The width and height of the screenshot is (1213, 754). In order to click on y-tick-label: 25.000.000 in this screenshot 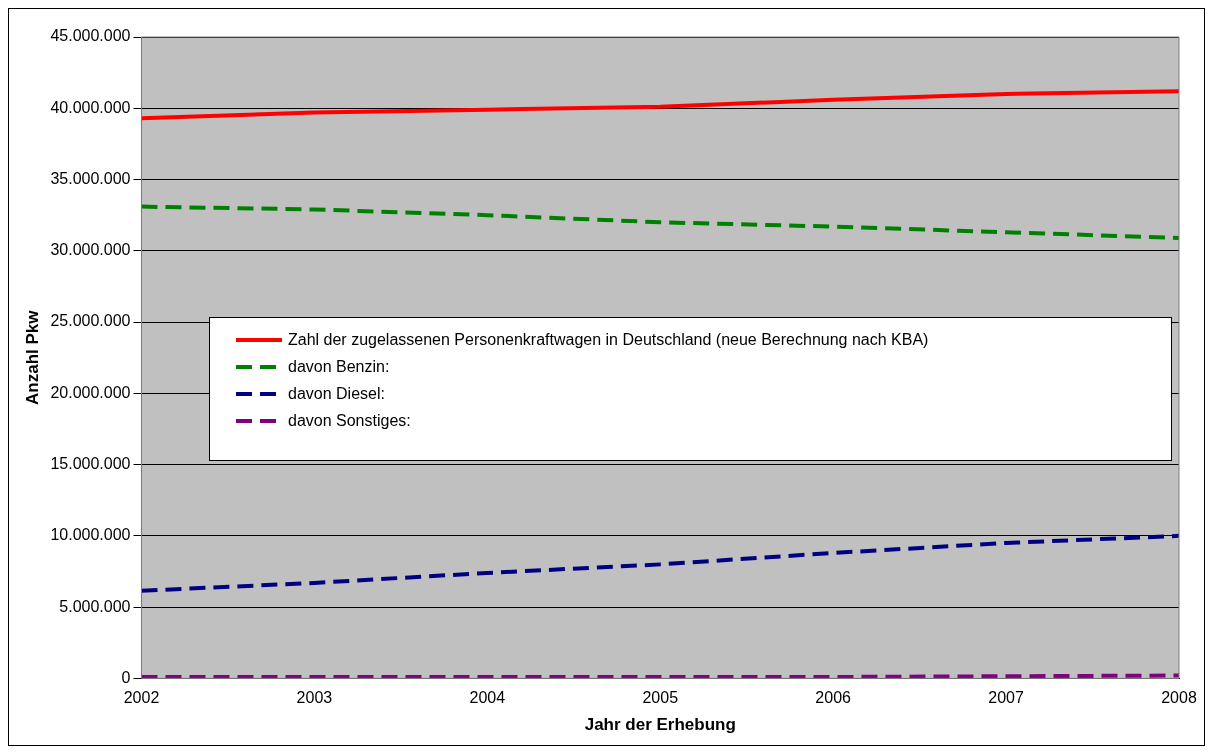, I will do `click(90, 321)`.